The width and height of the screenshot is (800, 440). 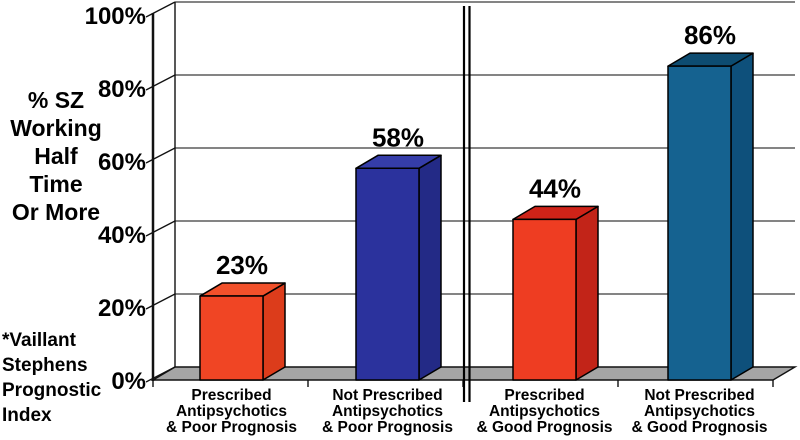 What do you see at coordinates (56, 184) in the screenshot?
I see `y-axis-title-line: Time` at bounding box center [56, 184].